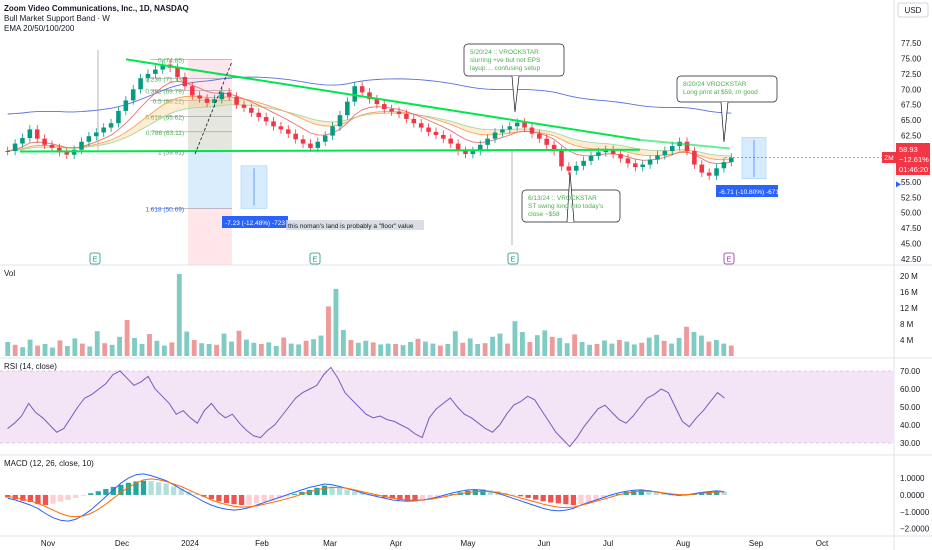  Describe the element at coordinates (913, 169) in the screenshot. I see `bar-countdown: 01:46:20` at that location.